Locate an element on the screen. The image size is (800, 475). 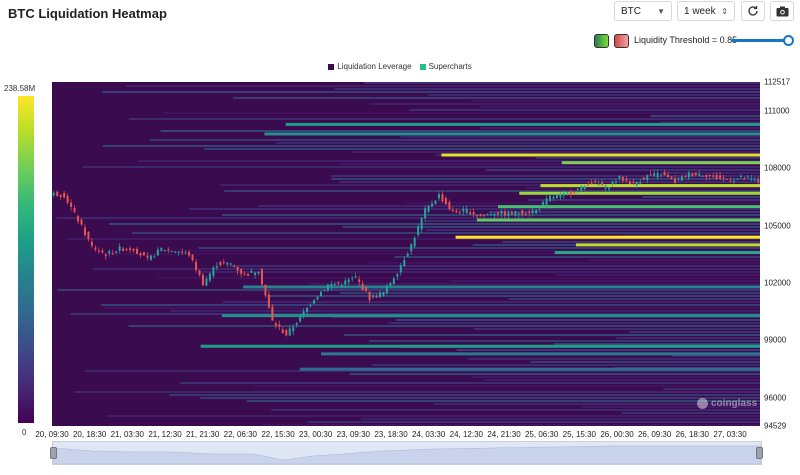
y-tick-label: 111000 is located at coordinates (777, 111).